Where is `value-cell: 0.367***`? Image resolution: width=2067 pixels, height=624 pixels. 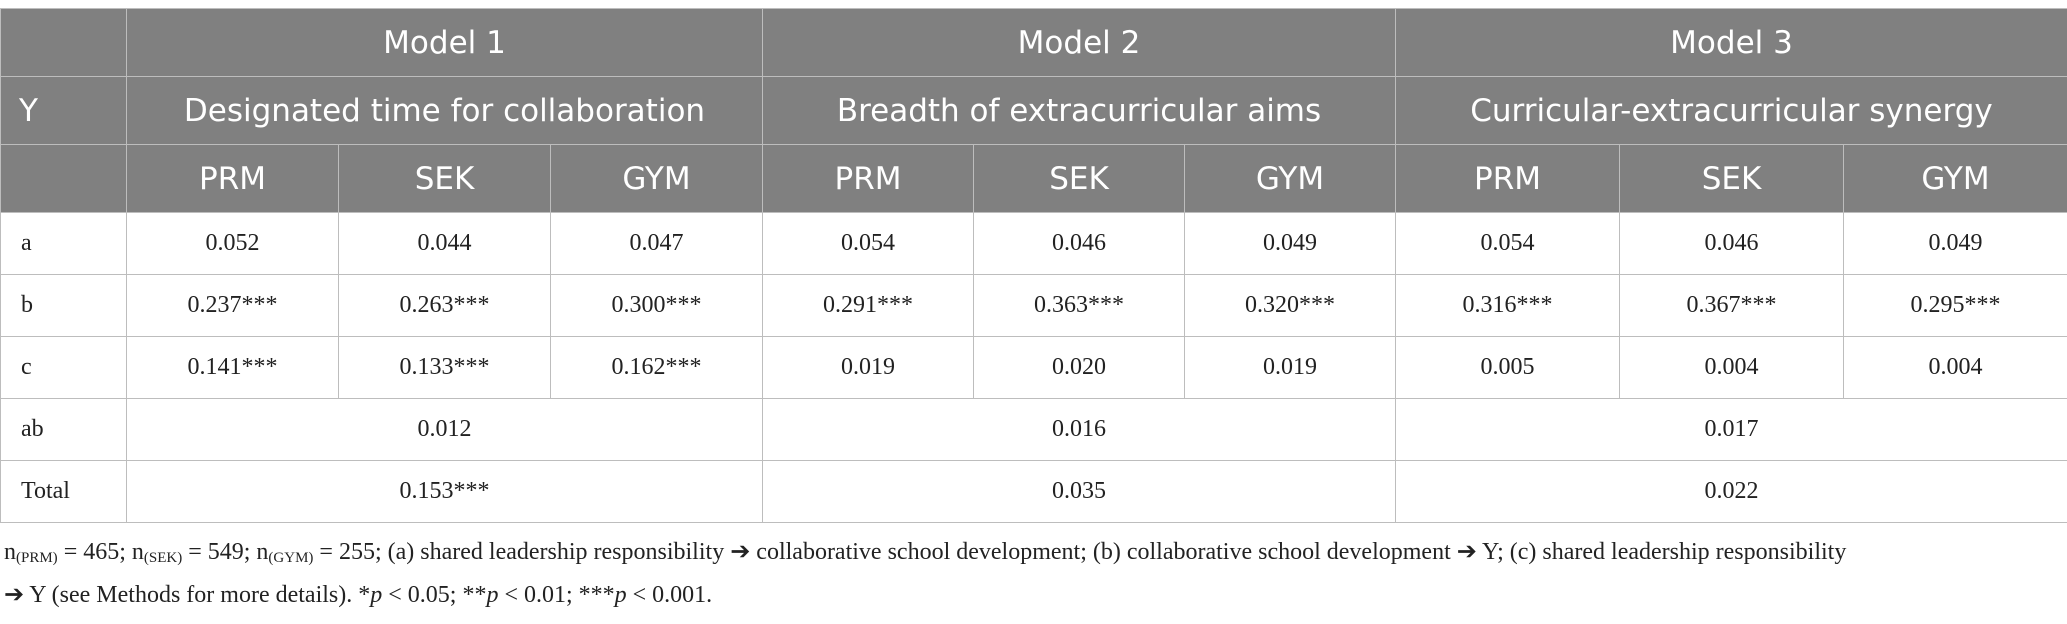
value-cell: 0.367*** is located at coordinates (1731, 305).